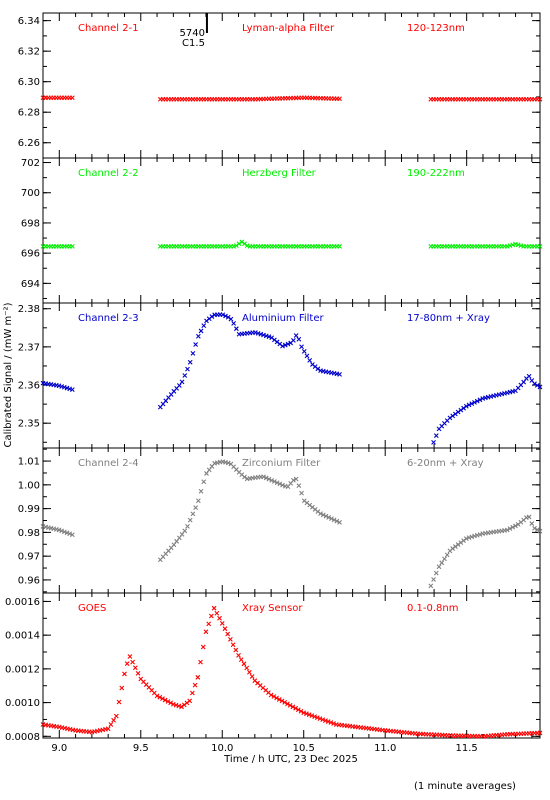 The image size is (550, 800). What do you see at coordinates (222, 748) in the screenshot?
I see `x-tick-label: 10.0` at bounding box center [222, 748].